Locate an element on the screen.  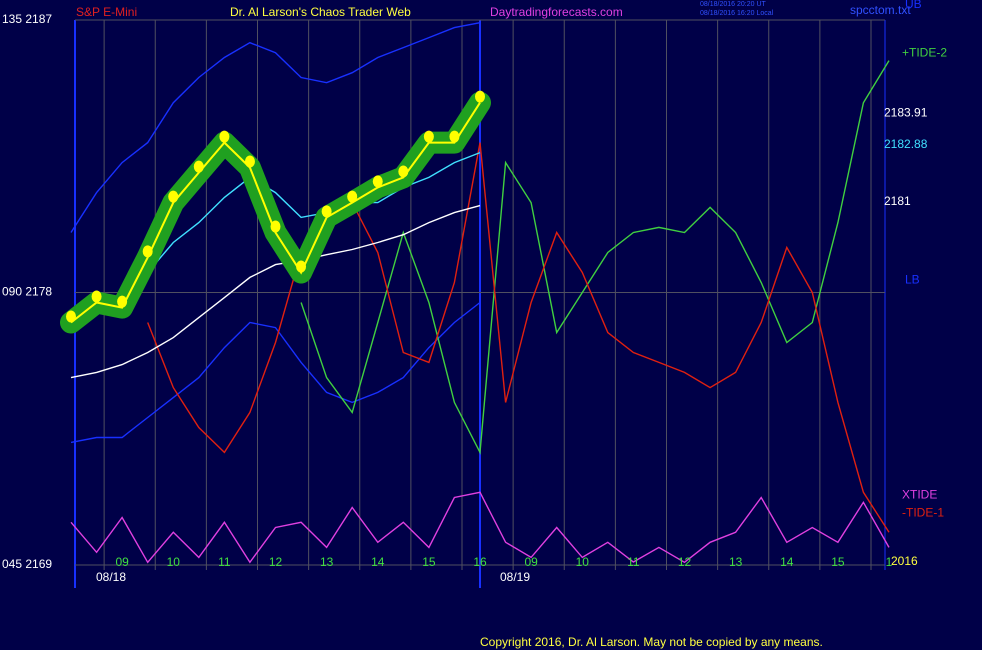
year: 2016 is located at coordinates (904, 561).